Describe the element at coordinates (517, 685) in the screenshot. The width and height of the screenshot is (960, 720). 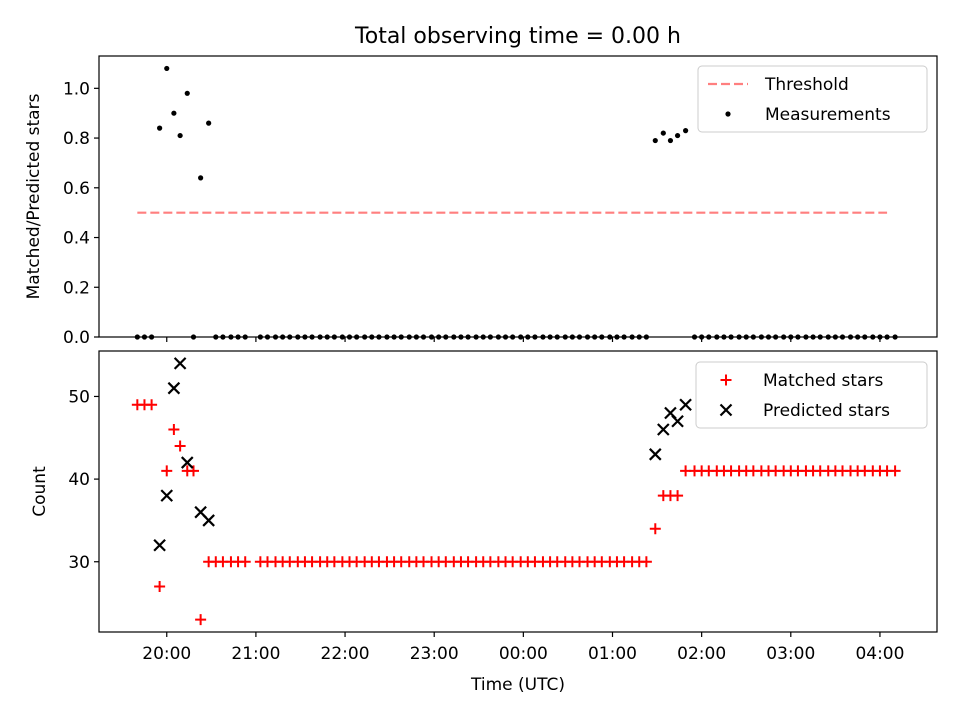
I see `x-axis-label: Time (UTC)` at that location.